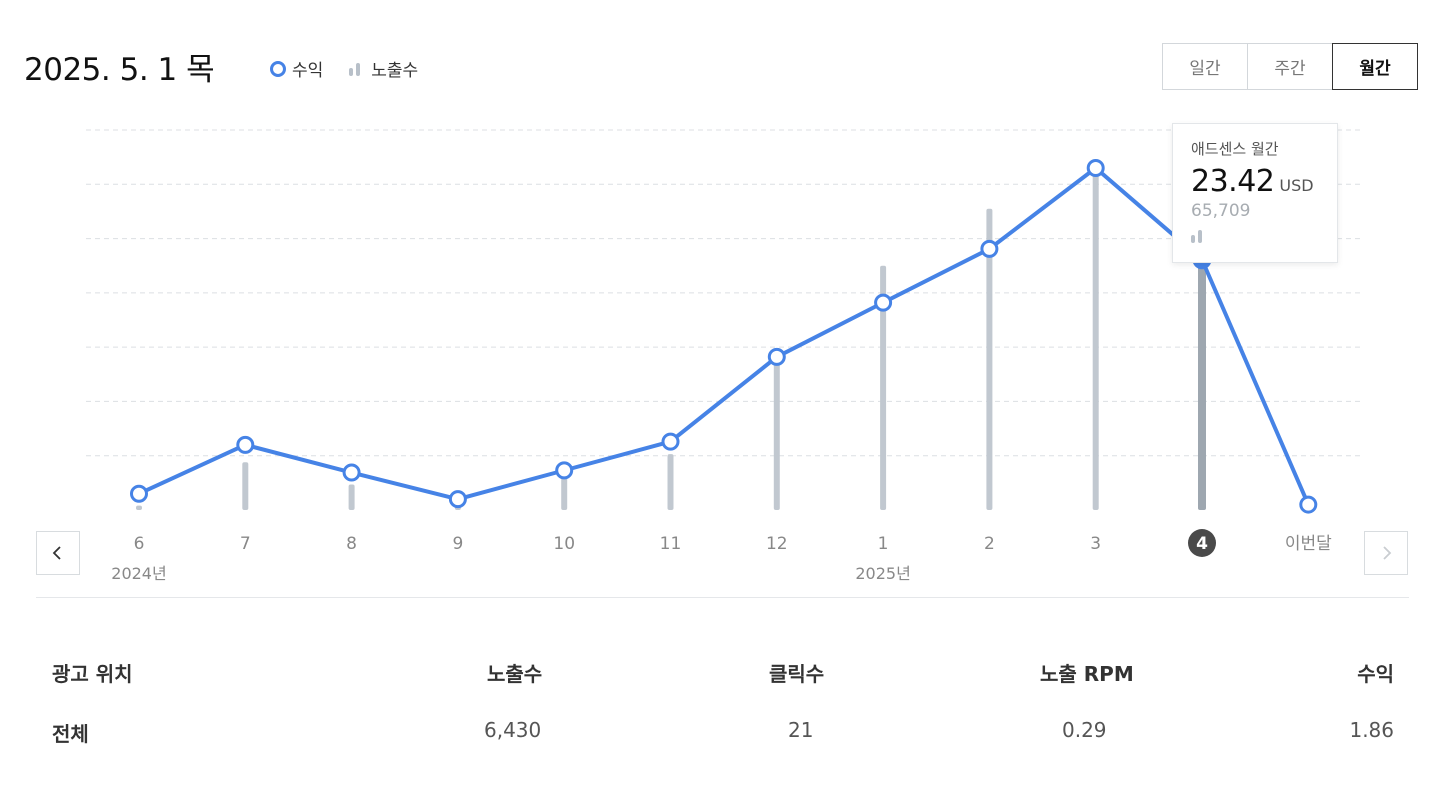 The height and width of the screenshot is (796, 1446). I want to click on x-tick-label: 11, so click(671, 544).